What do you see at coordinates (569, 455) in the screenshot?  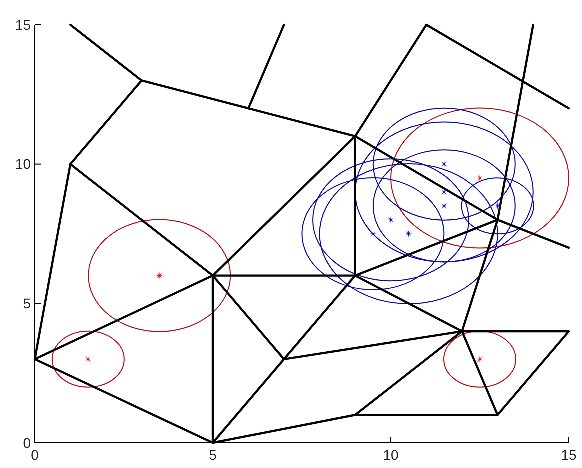 I see `x-tick-label: 15` at bounding box center [569, 455].